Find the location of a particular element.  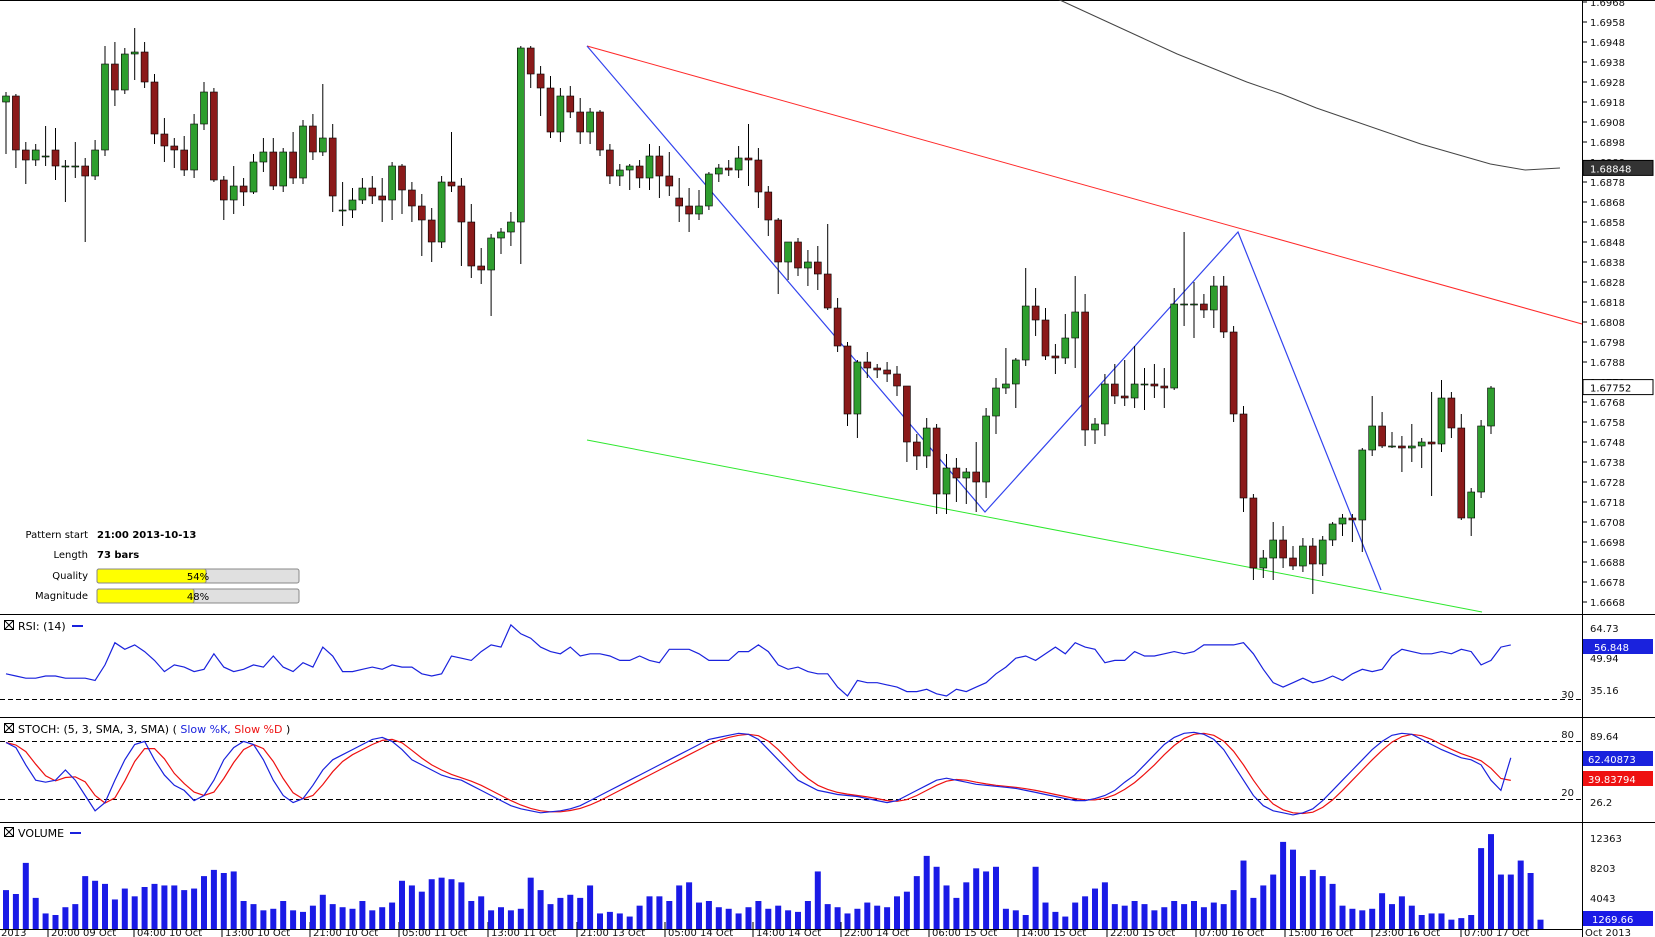

volume-title: VOLUME is located at coordinates (41, 833).